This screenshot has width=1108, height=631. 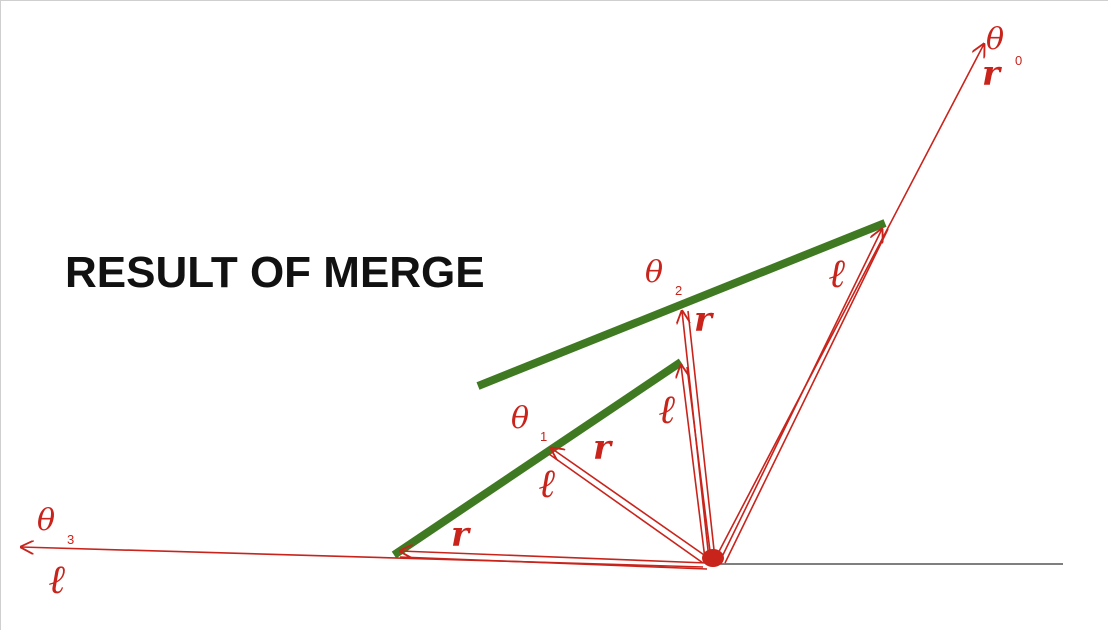 I want to click on ray-upper-right-b, so click(x=806, y=396).